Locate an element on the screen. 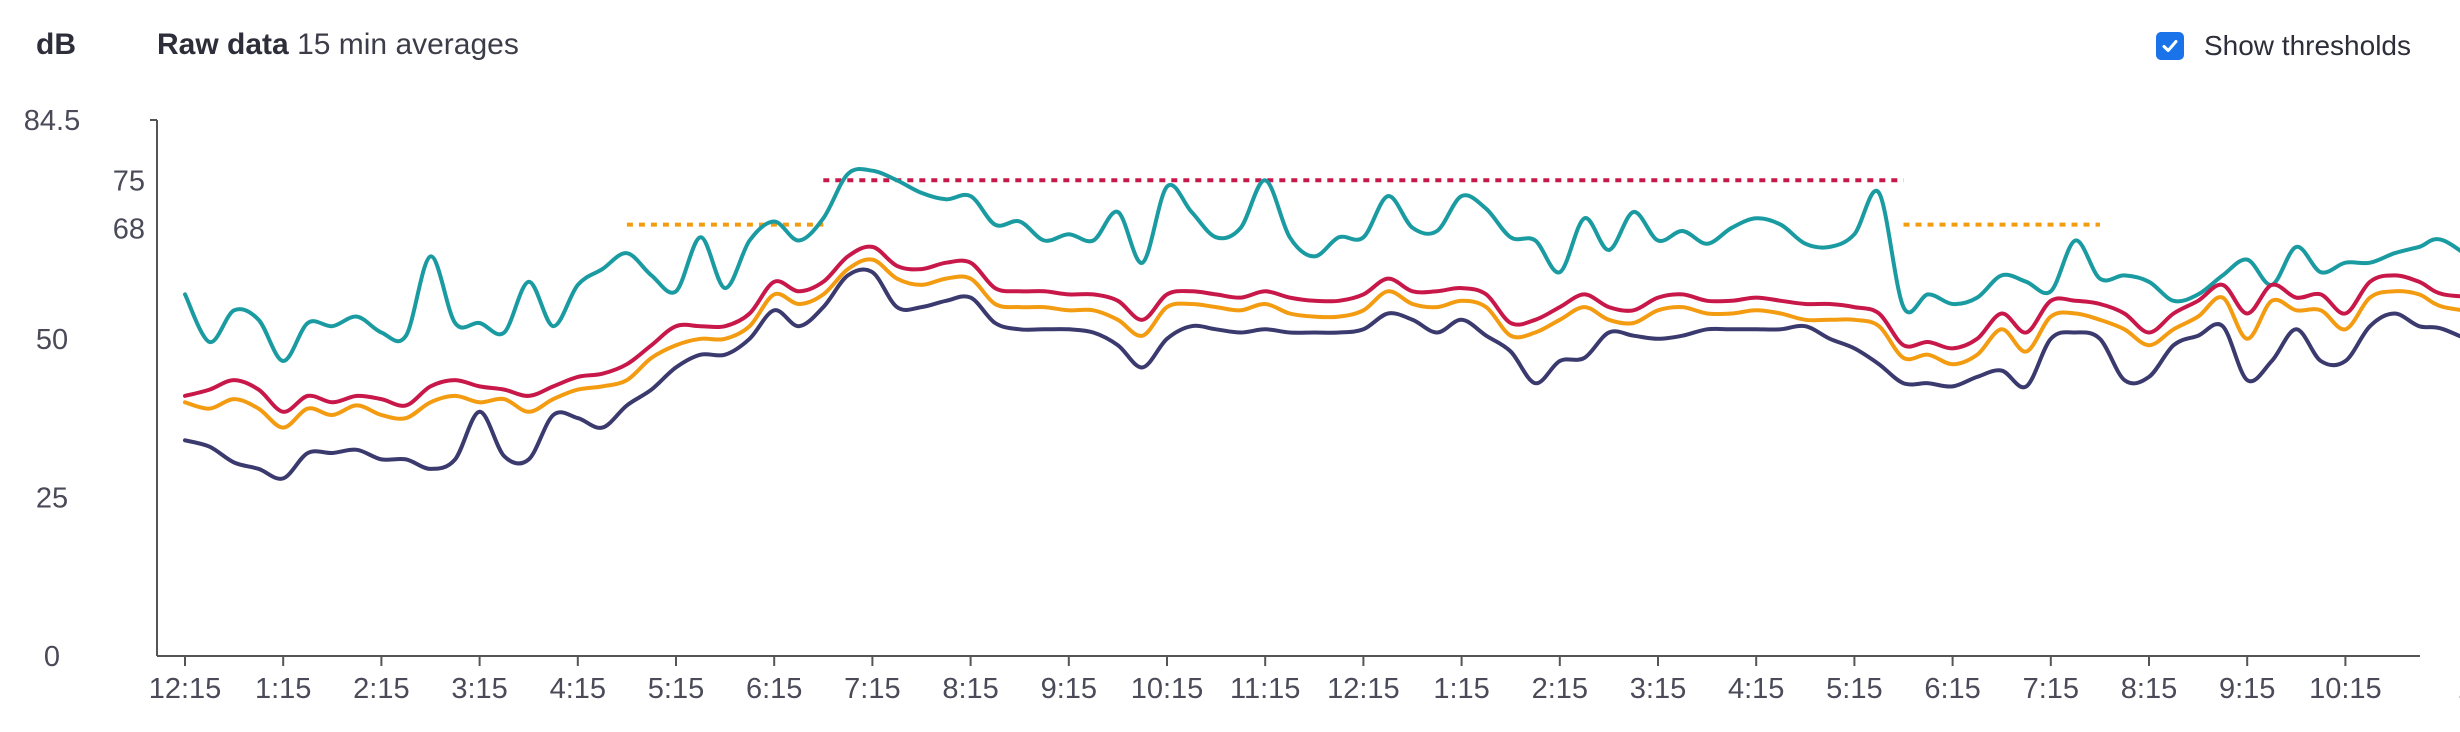 The width and height of the screenshot is (2460, 732). threshold-lines: 75 68 is located at coordinates (1106, 205).